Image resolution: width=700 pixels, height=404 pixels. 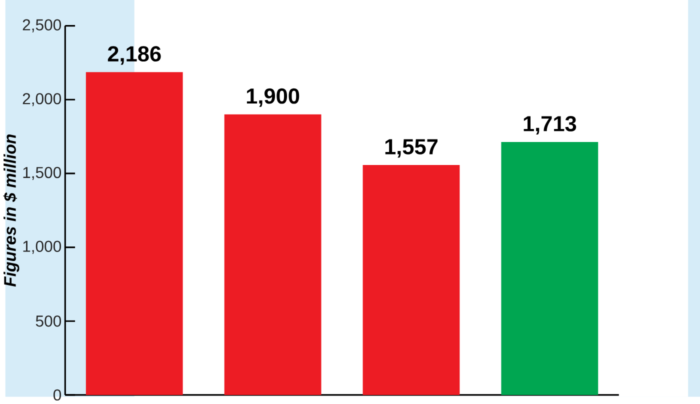 I want to click on y-tick-label: 1,000, so click(x=42, y=247).